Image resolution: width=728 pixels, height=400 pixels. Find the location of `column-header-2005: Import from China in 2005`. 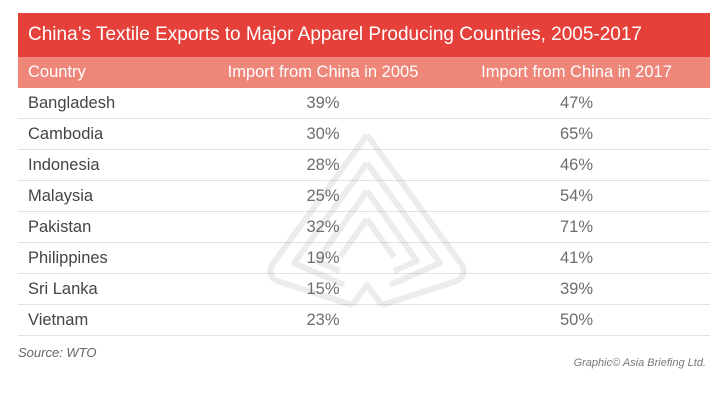

column-header-2005: Import from China in 2005 is located at coordinates (323, 72).